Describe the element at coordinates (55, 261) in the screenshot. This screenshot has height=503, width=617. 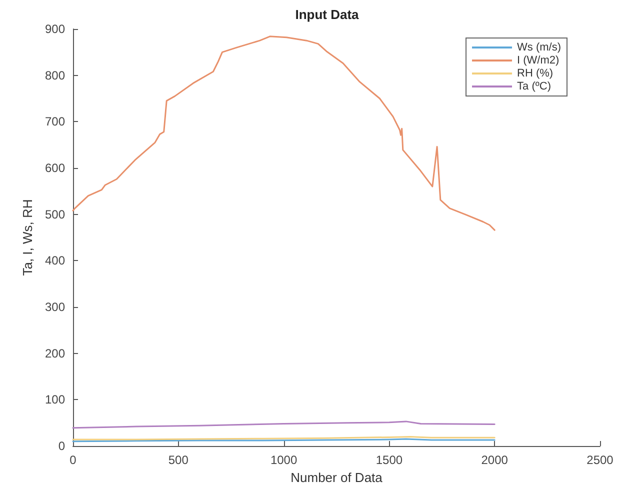
I see `y-tick-label: 400` at that location.